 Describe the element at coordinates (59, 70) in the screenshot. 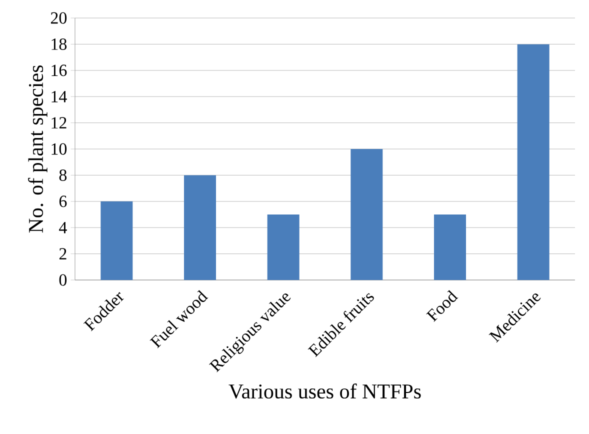

I see `y-tick-label: 16` at that location.